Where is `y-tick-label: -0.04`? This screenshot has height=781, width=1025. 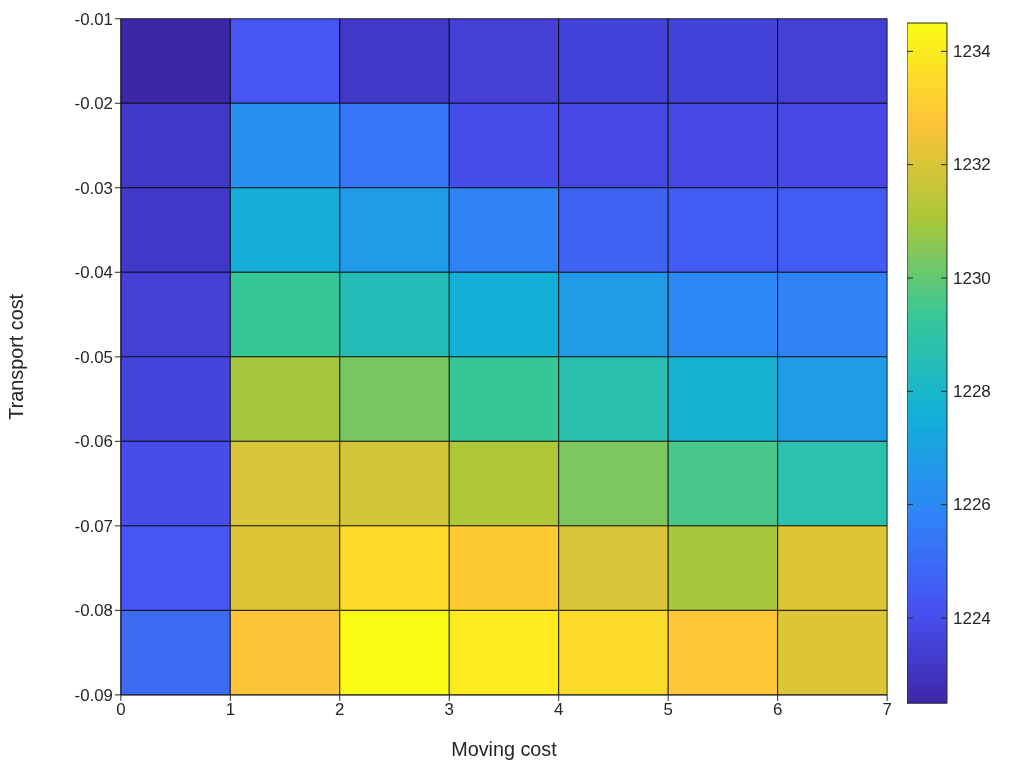
y-tick-label: -0.04 is located at coordinates (93, 273).